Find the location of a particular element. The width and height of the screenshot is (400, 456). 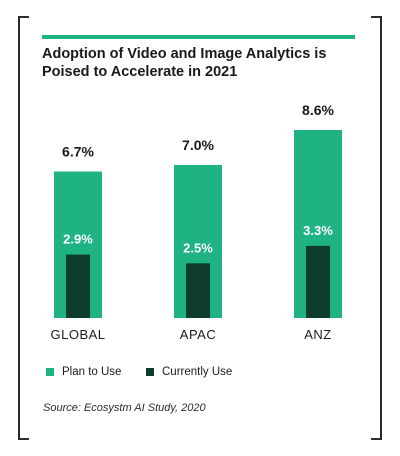

bar-current-anz is located at coordinates (318, 281).